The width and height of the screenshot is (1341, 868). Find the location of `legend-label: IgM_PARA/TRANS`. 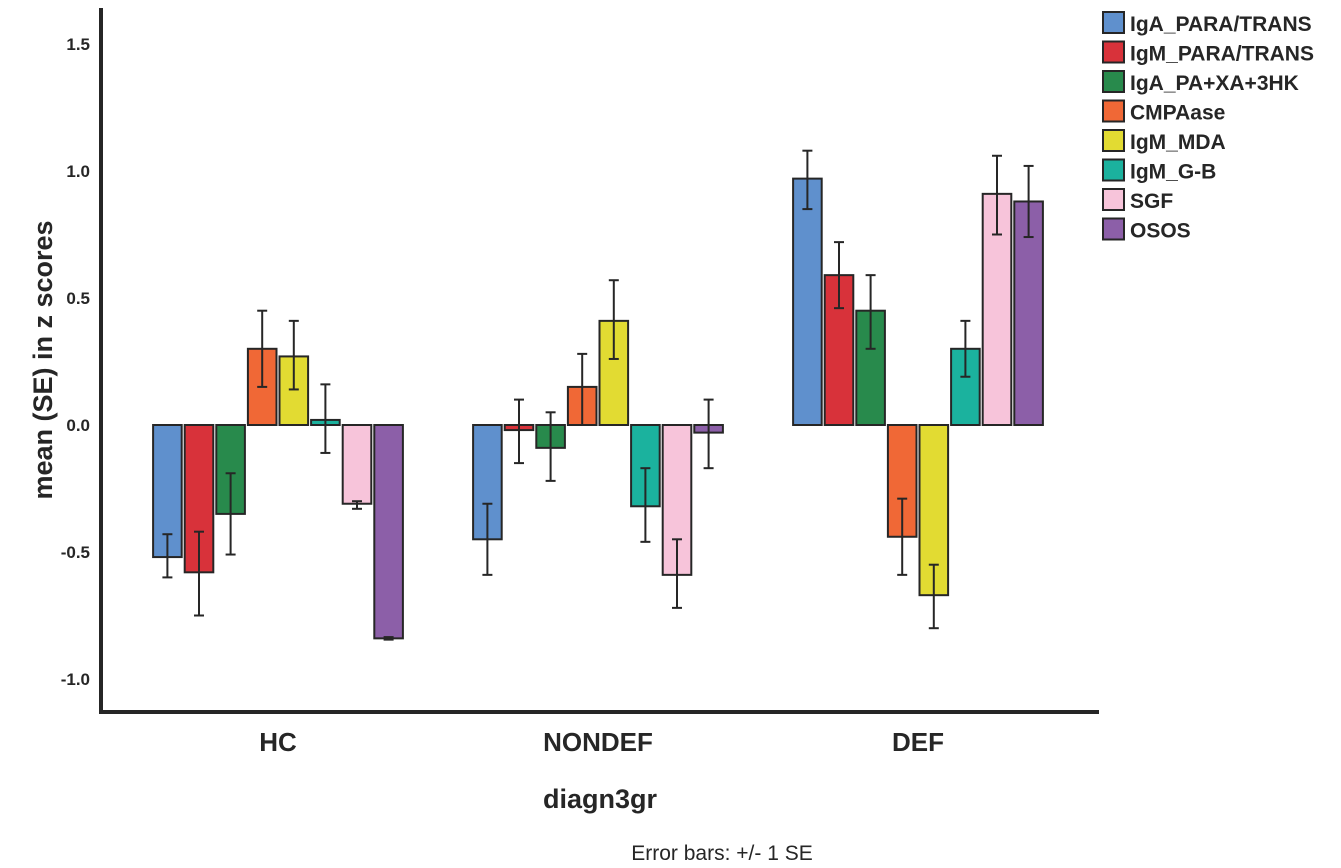

legend-label: IgM_PARA/TRANS is located at coordinates (1222, 54).